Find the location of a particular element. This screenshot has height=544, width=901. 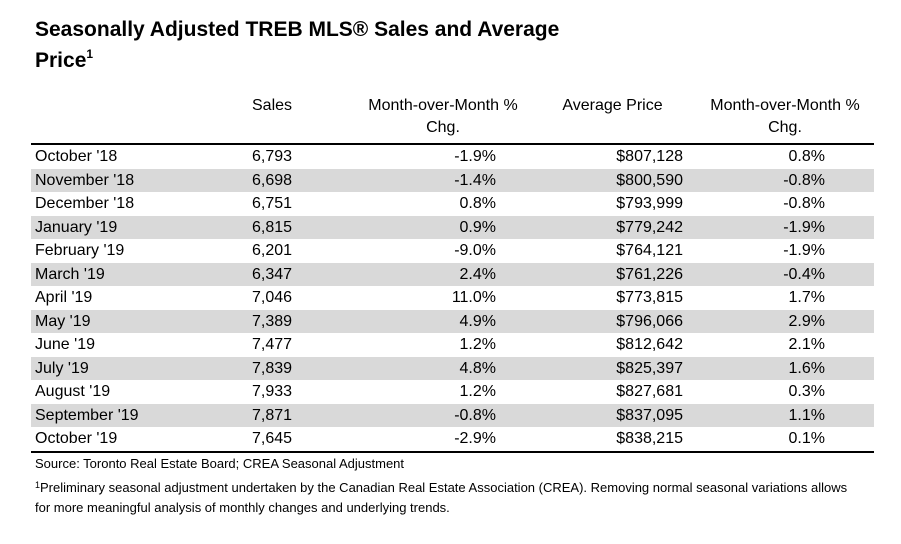

cell-average-price: $761,226 is located at coordinates (649, 274).